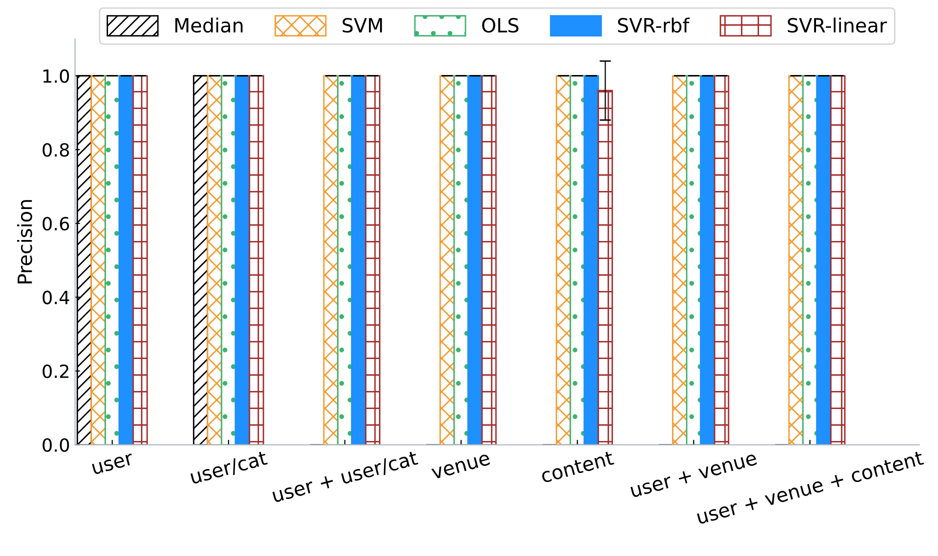 This screenshot has height=556, width=938. Describe the element at coordinates (55, 445) in the screenshot. I see `y-tick-label: 0.0` at that location.